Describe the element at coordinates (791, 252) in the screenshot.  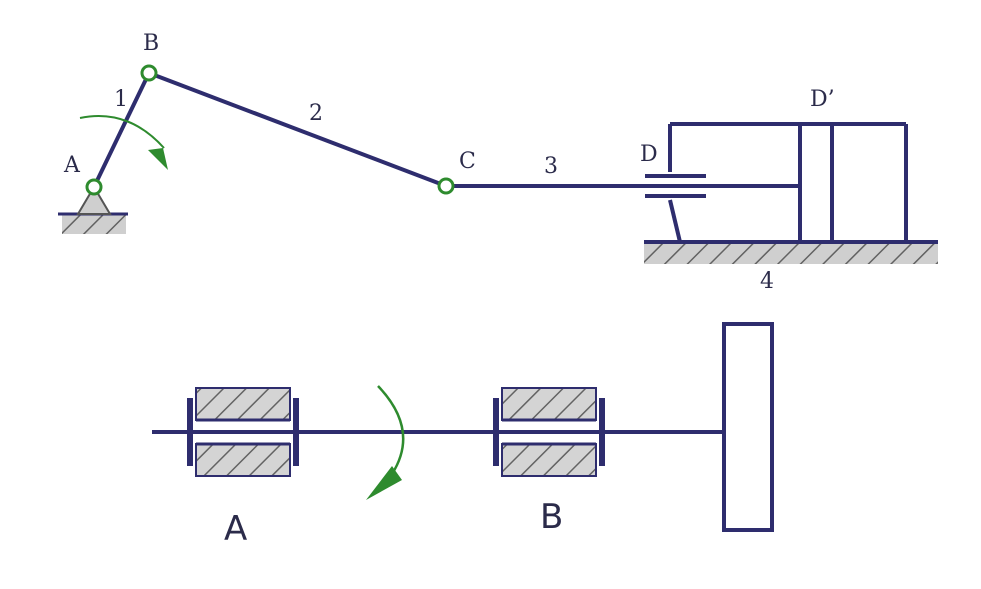
I see `ground-cylinder` at that location.